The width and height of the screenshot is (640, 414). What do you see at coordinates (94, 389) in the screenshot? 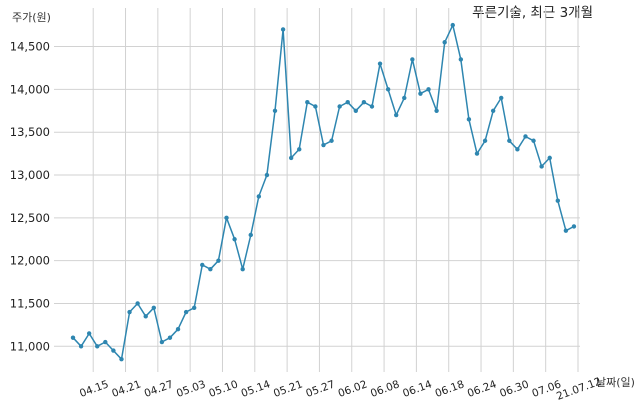
I see `x-tick-label: 04.15` at bounding box center [94, 389].